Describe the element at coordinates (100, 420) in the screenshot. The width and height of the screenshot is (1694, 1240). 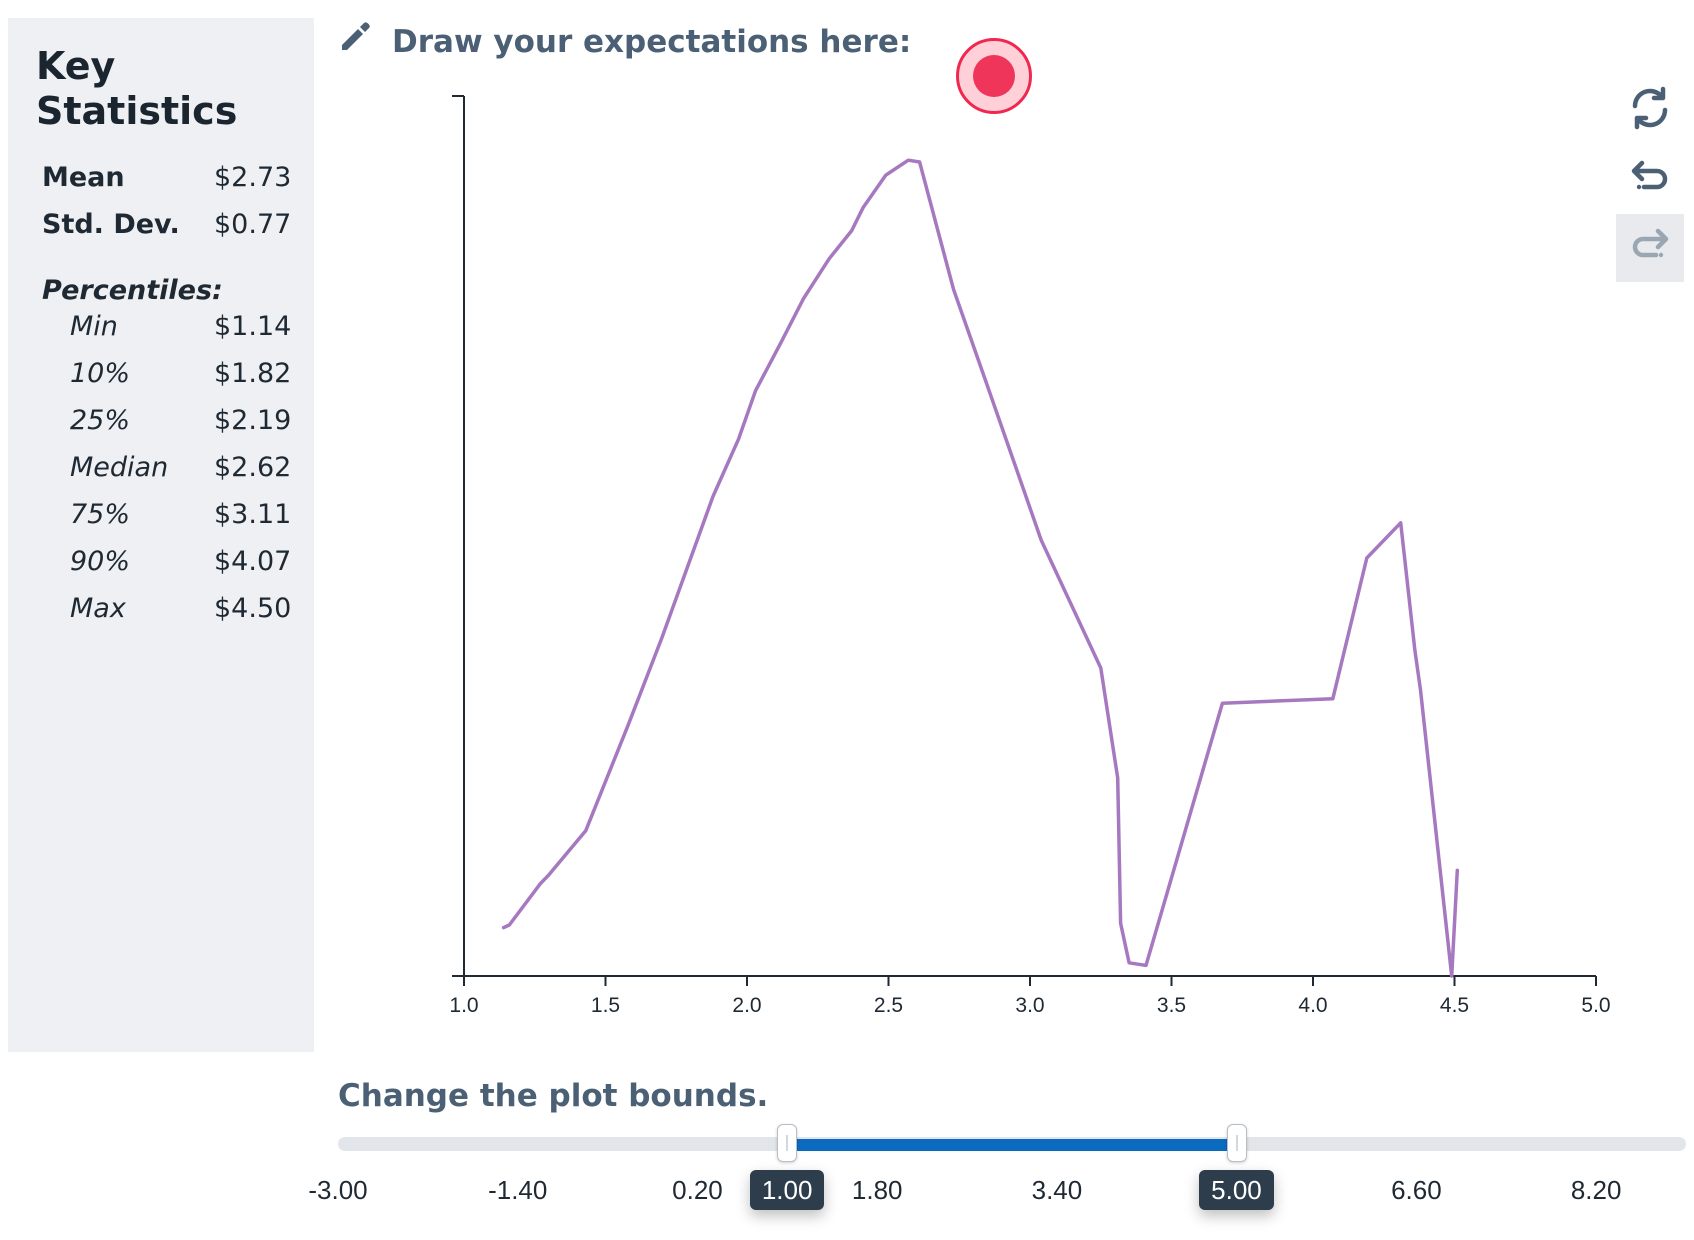
I see `percentile-label: 25%` at that location.